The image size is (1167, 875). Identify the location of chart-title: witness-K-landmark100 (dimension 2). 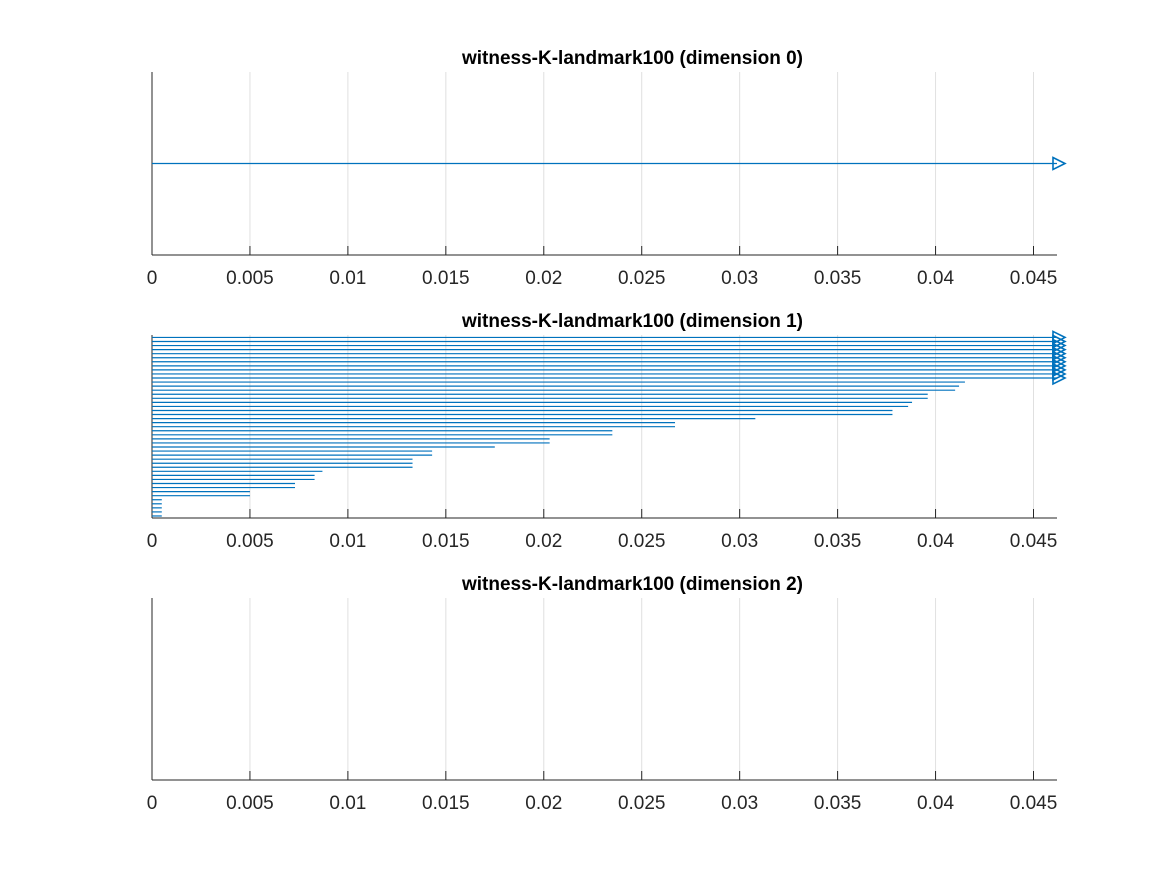
(632, 584).